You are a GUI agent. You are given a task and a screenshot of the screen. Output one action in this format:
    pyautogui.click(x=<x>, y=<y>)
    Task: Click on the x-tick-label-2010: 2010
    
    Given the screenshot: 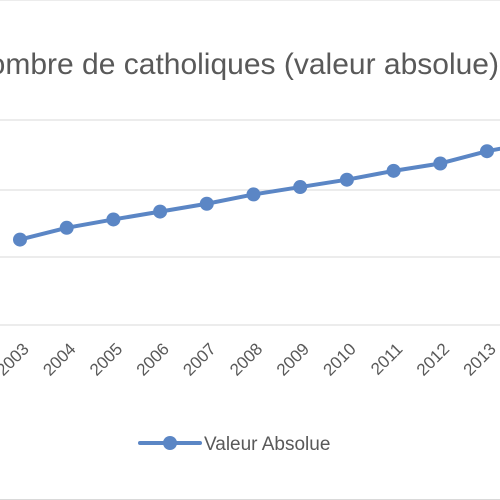 What is the action you would take?
    pyautogui.click(x=340, y=359)
    